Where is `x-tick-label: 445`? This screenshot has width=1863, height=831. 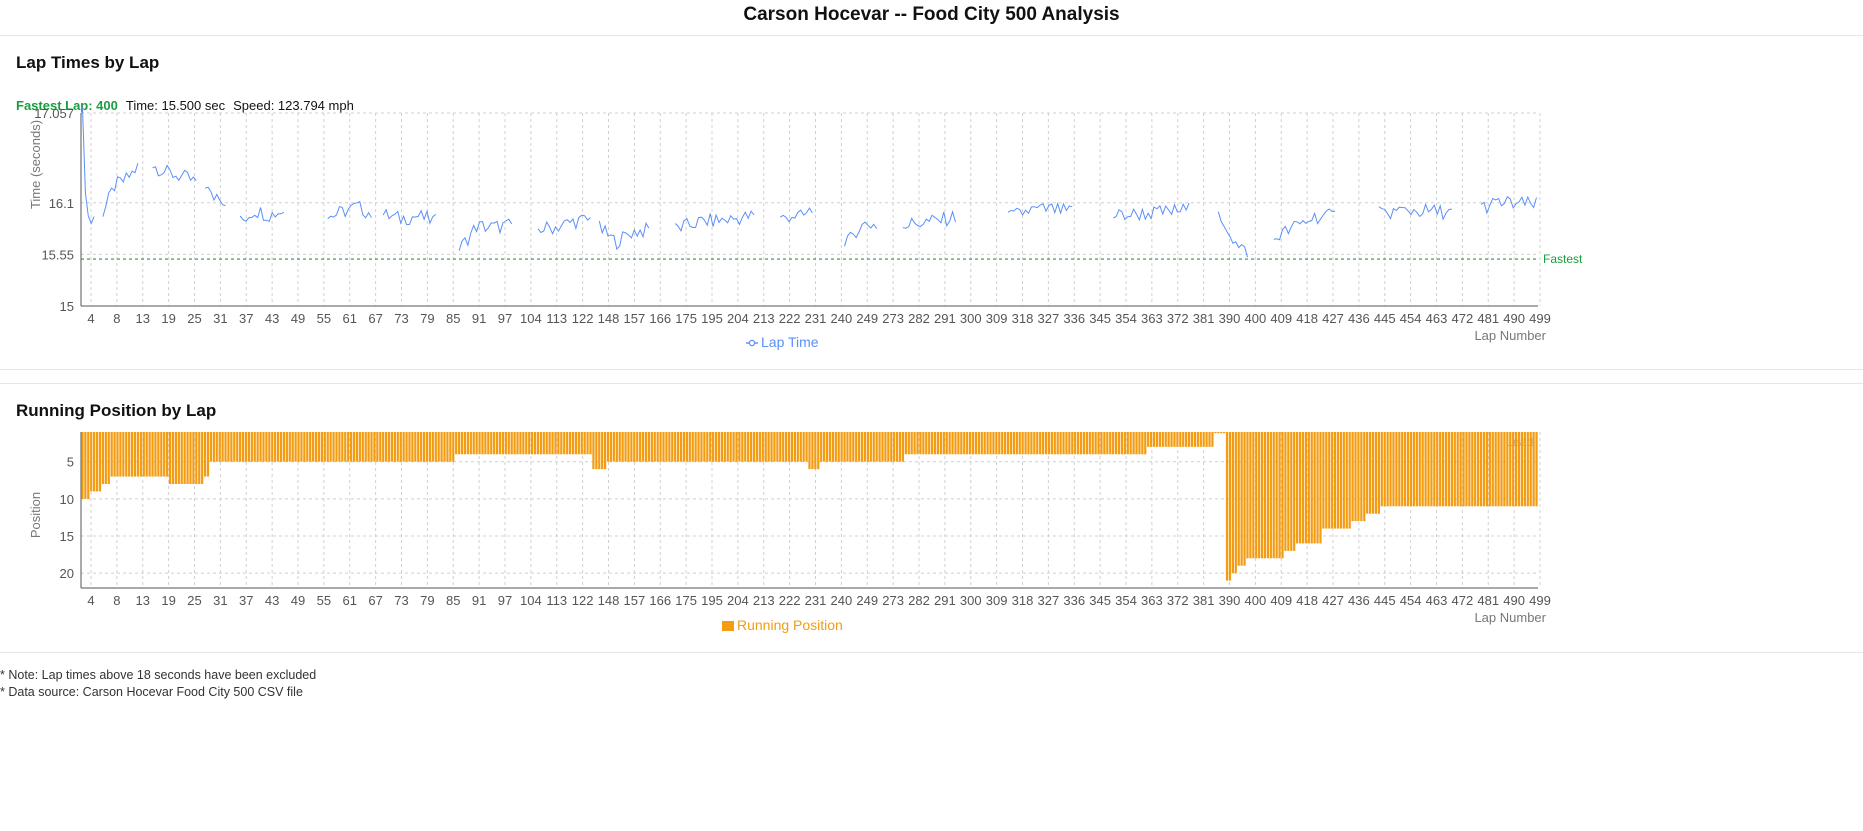 x-tick-label: 445 is located at coordinates (1385, 600).